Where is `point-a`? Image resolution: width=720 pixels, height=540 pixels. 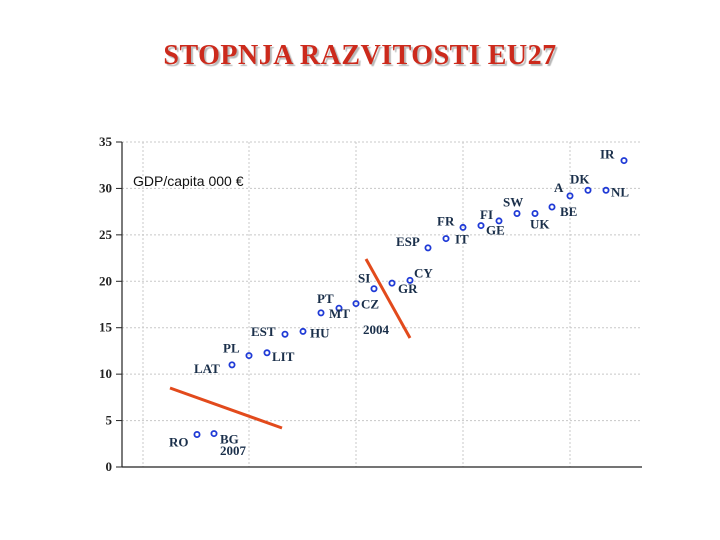
point-a is located at coordinates (570, 196).